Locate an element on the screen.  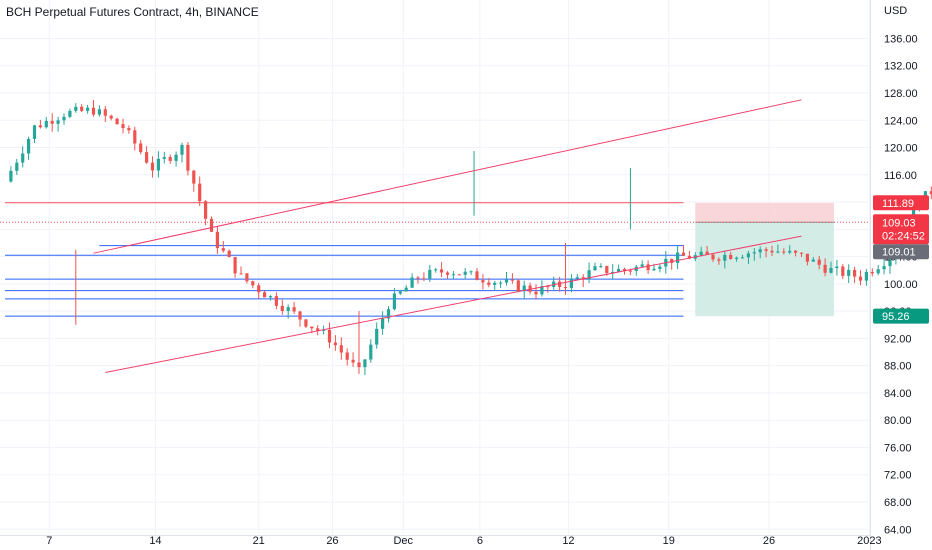
y-tick-label: 64.00 is located at coordinates (898, 530).